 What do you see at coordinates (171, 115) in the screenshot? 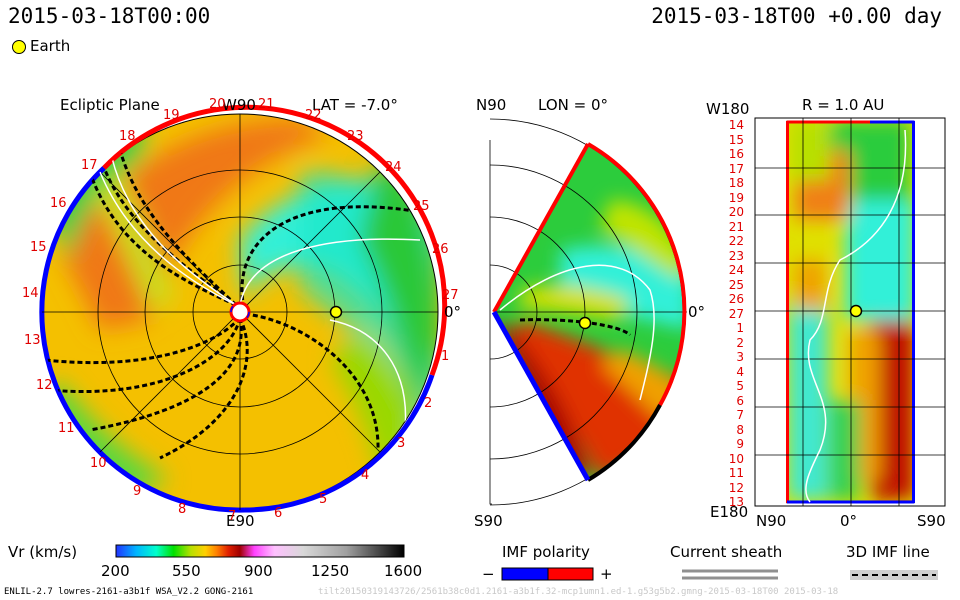
I see `carrington-label: 19` at bounding box center [171, 115].